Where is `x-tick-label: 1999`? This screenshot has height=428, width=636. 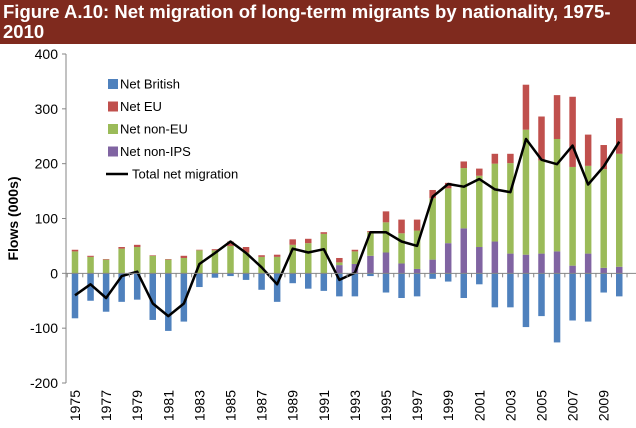
x-tick-label: 1999 is located at coordinates (448, 405).